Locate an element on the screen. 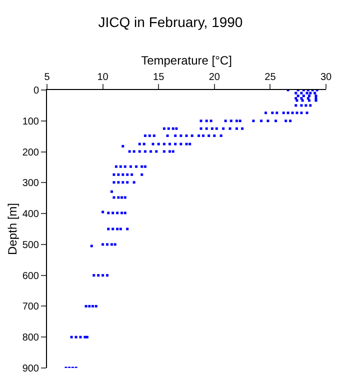 The width and height of the screenshot is (341, 384). chart-title: JICQ in February, 1990 is located at coordinates (170, 22).